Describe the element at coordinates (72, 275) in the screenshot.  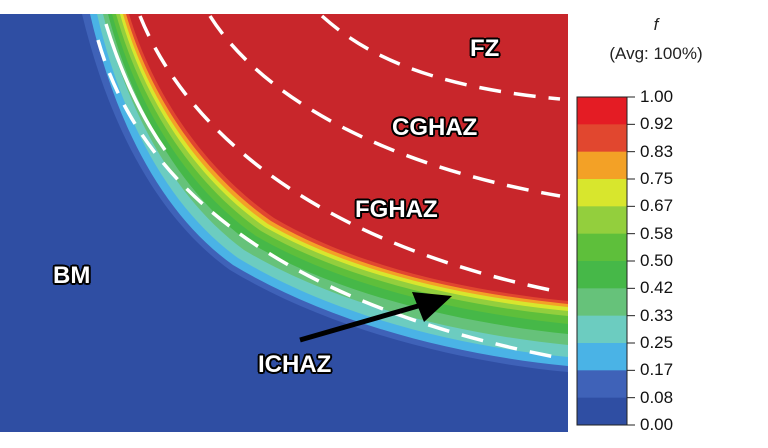
I see `zone-label-bm: BM` at that location.